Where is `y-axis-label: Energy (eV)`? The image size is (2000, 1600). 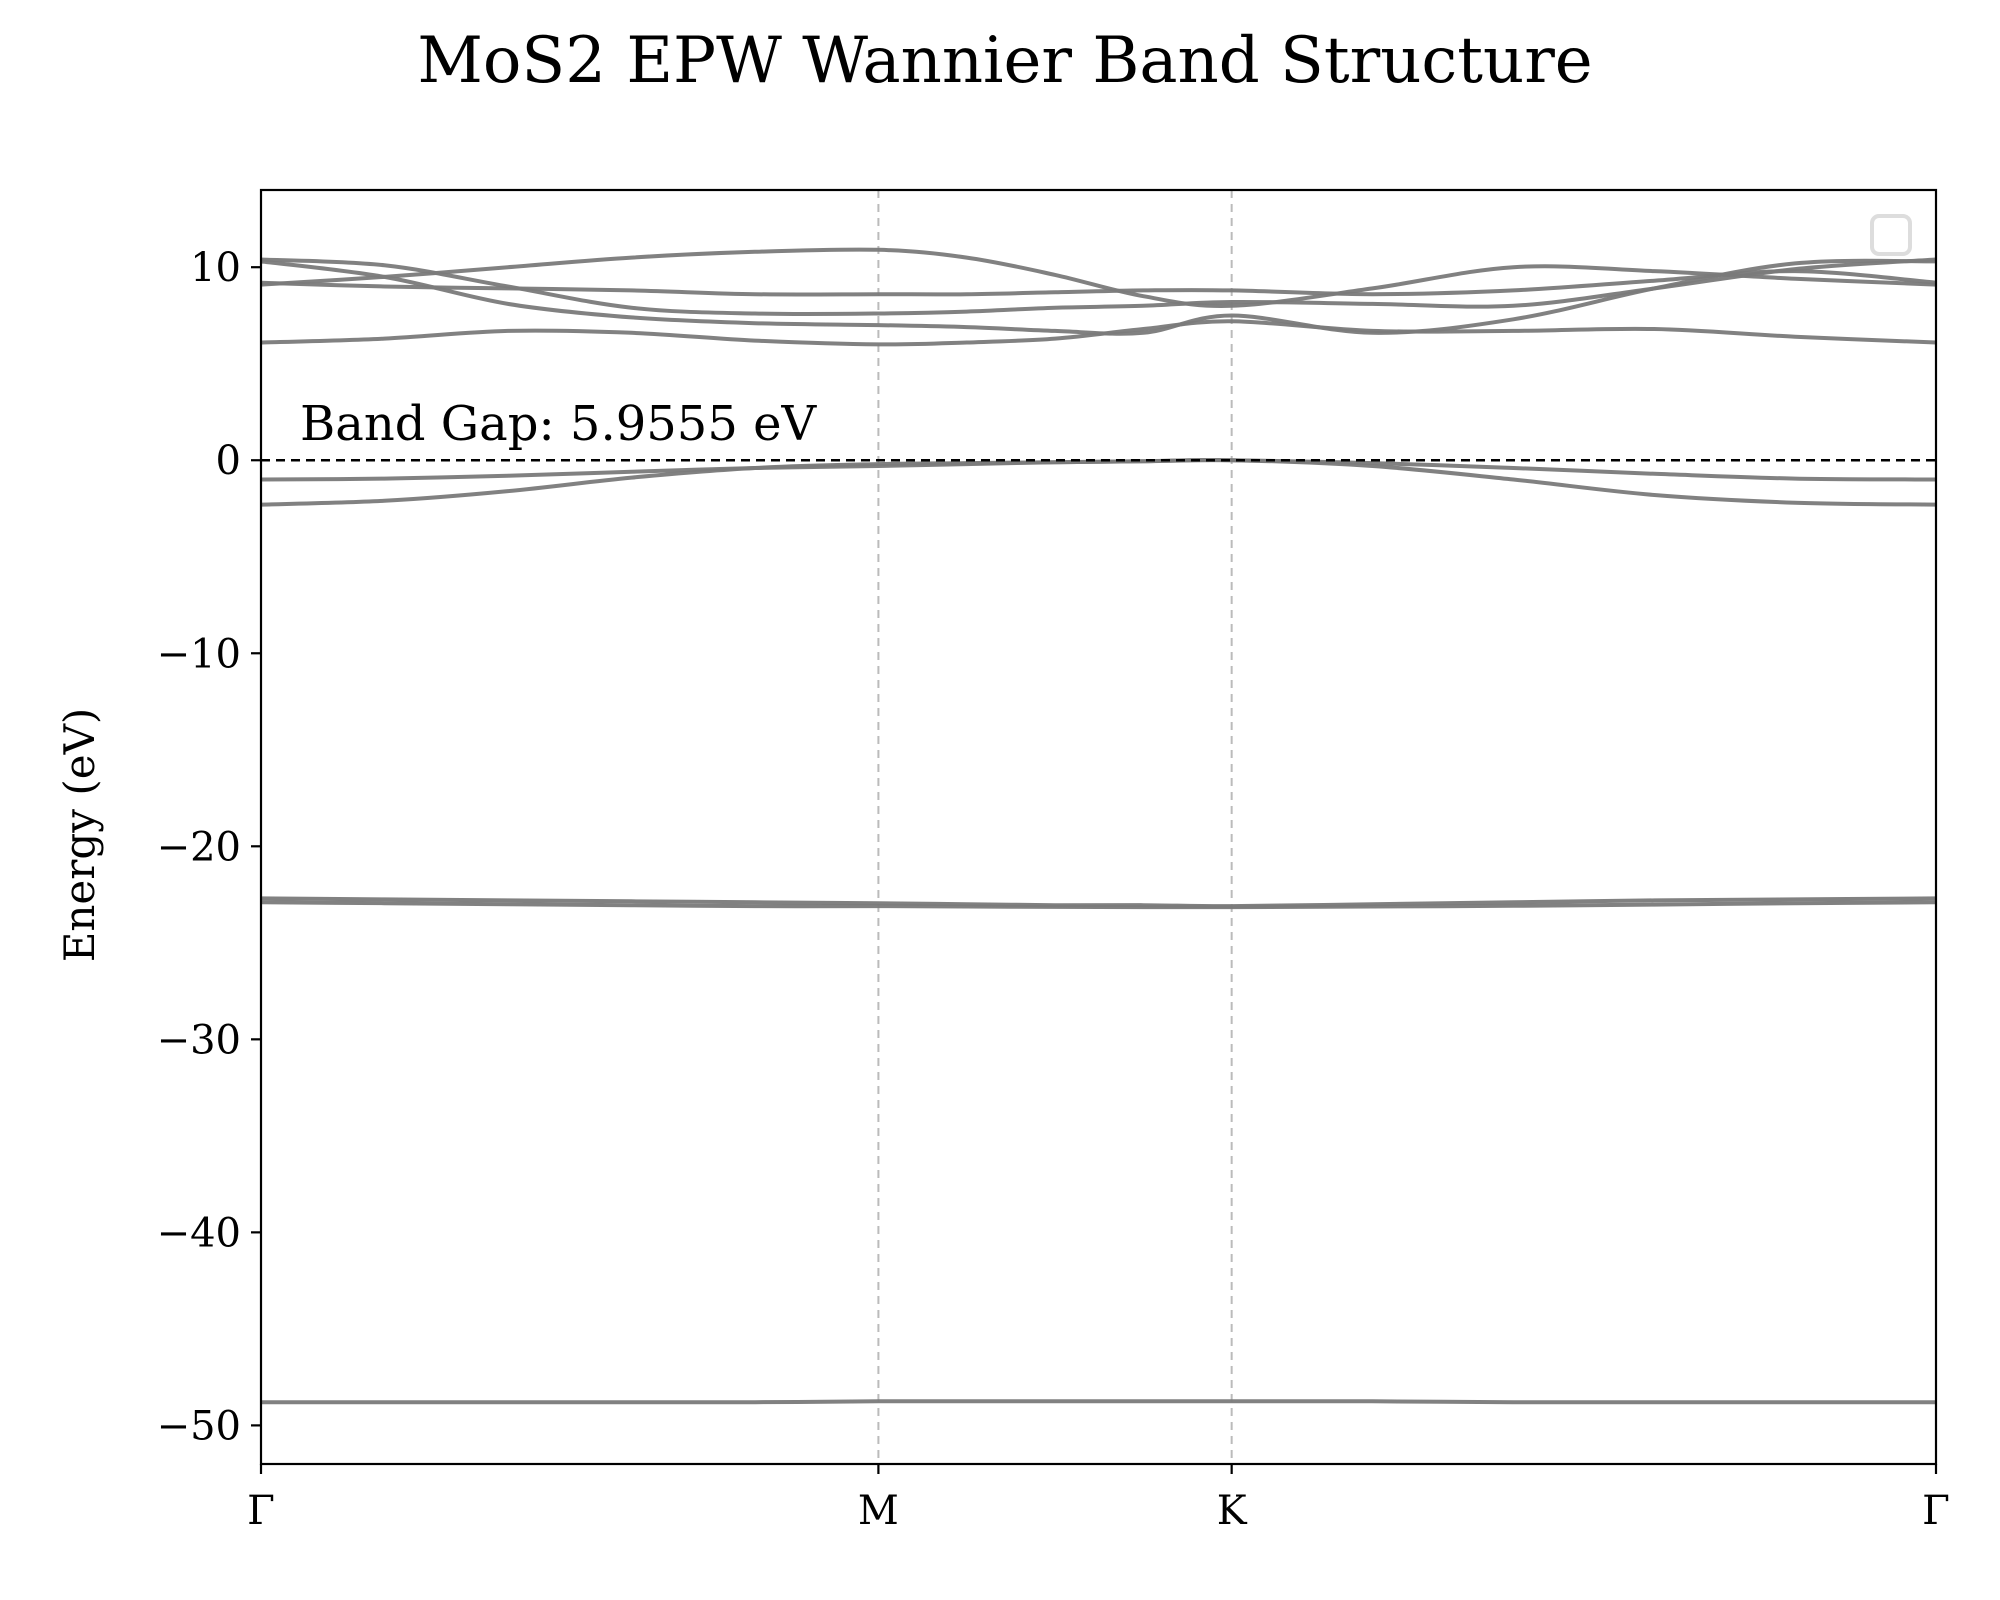 y-axis-label: Energy (eV) is located at coordinates (79, 835).